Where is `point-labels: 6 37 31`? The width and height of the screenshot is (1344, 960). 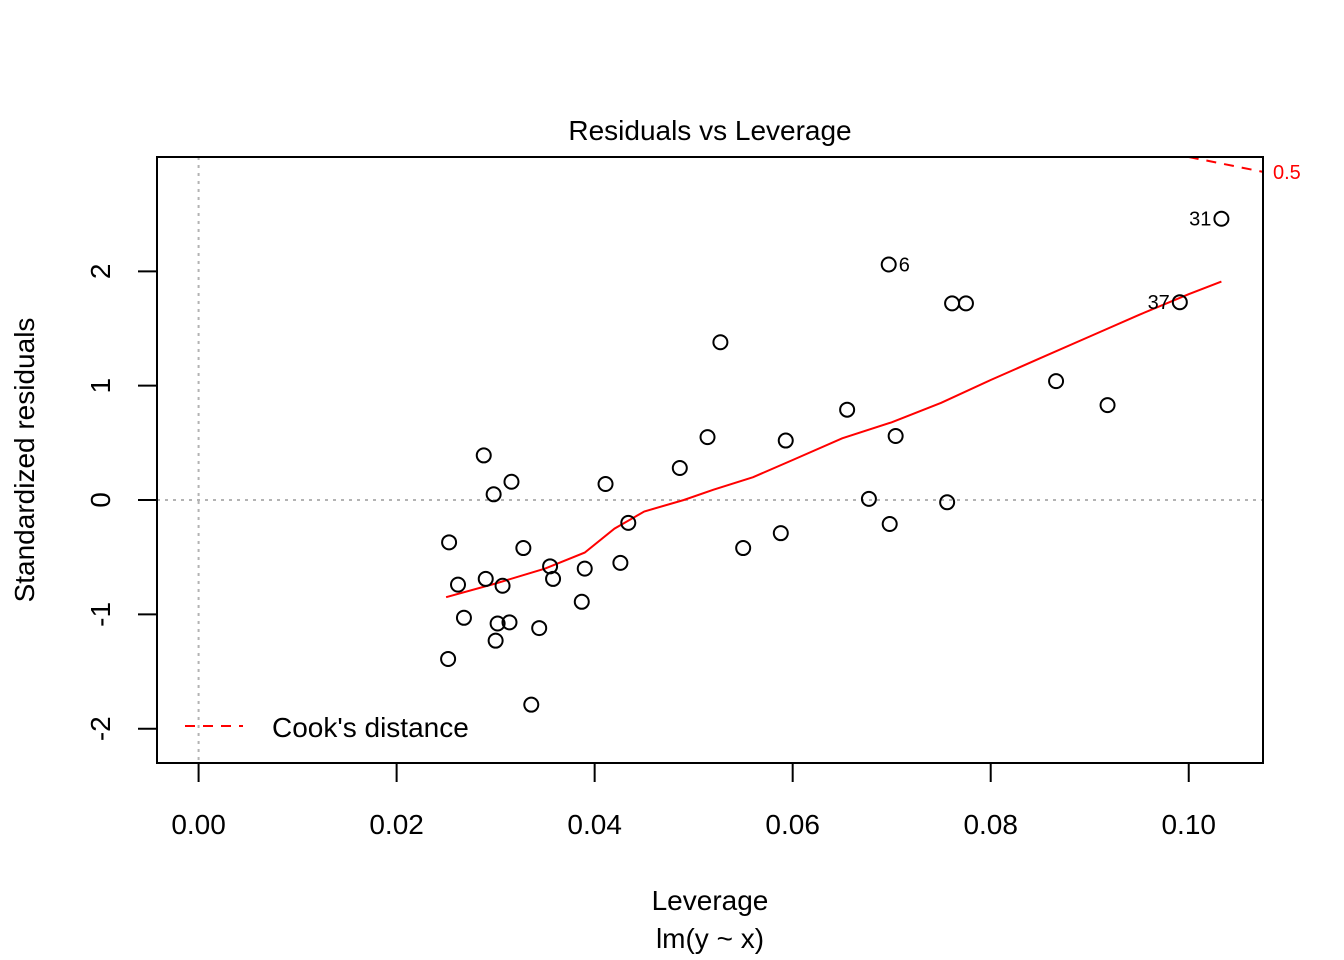 point-labels: 6 37 31 is located at coordinates (1055, 261).